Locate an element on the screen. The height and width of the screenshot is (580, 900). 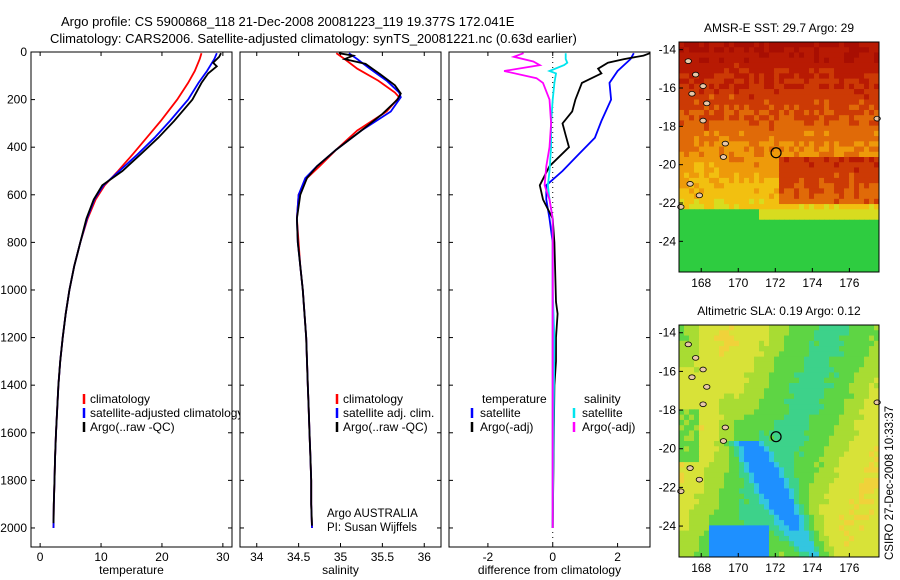
legend-label: satellite-adjusted climatology is located at coordinates (166, 413).